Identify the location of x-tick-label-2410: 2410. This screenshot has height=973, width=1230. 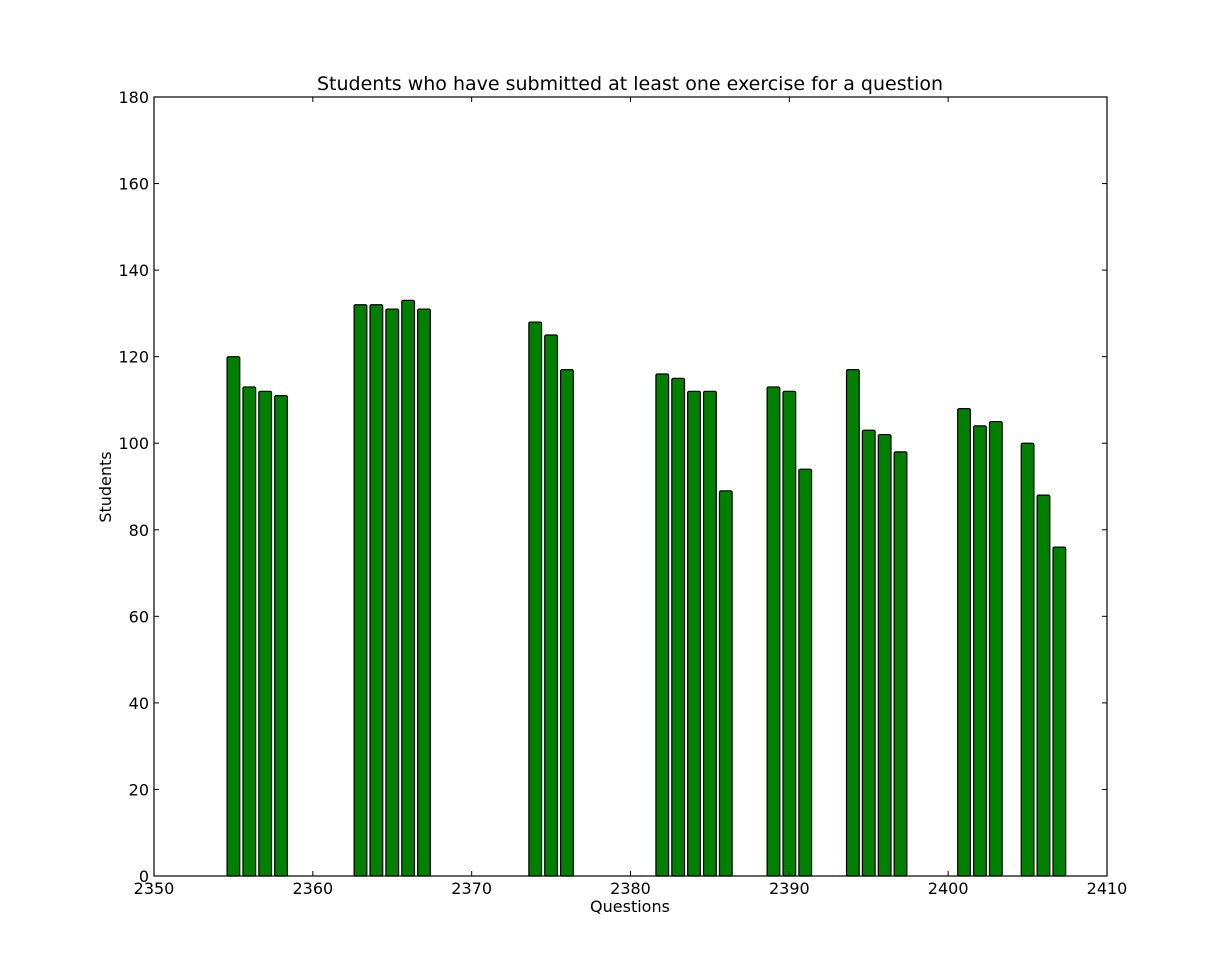
(1107, 888).